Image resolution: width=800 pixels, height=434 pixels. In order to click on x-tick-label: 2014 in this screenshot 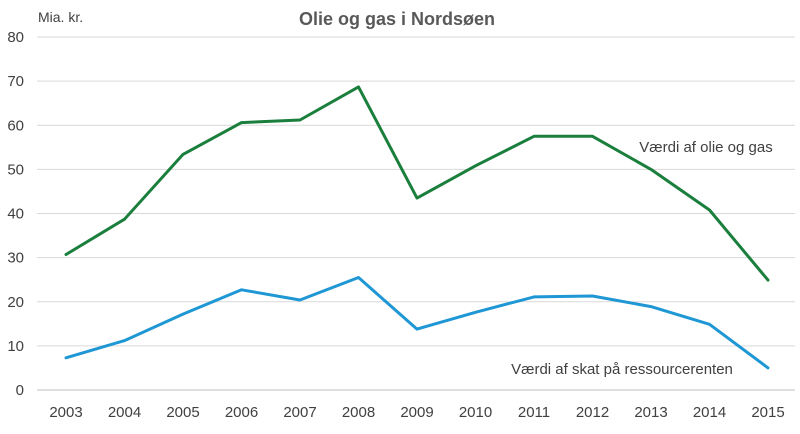, I will do `click(709, 412)`.